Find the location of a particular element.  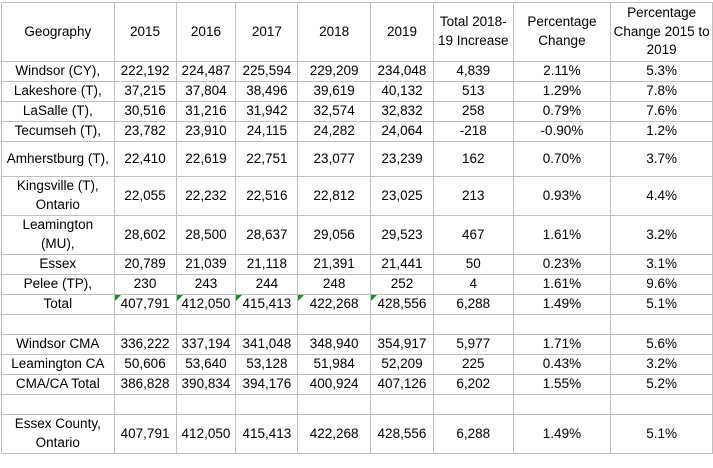

column-header-percentage-change: Percentage Change is located at coordinates (562, 32).